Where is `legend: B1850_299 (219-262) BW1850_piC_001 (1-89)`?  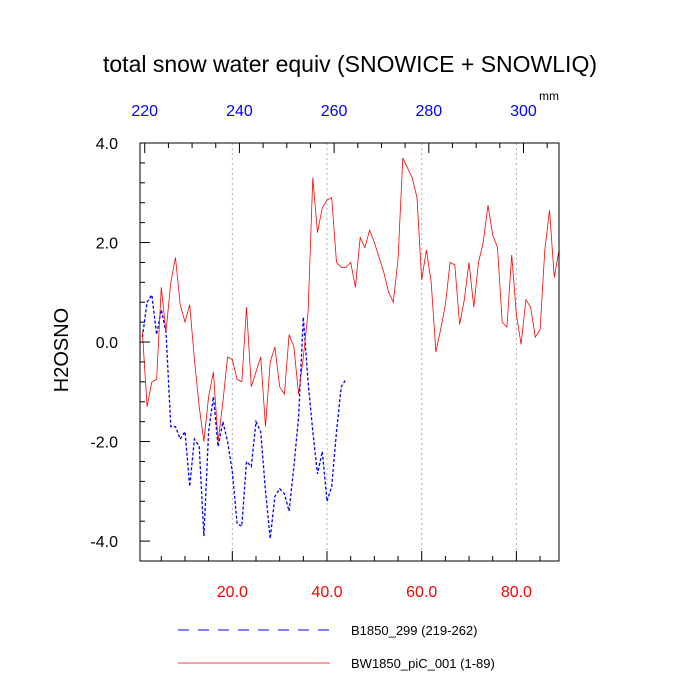 legend: B1850_299 (219-262) BW1850_piC_001 (1-89) is located at coordinates (336, 647).